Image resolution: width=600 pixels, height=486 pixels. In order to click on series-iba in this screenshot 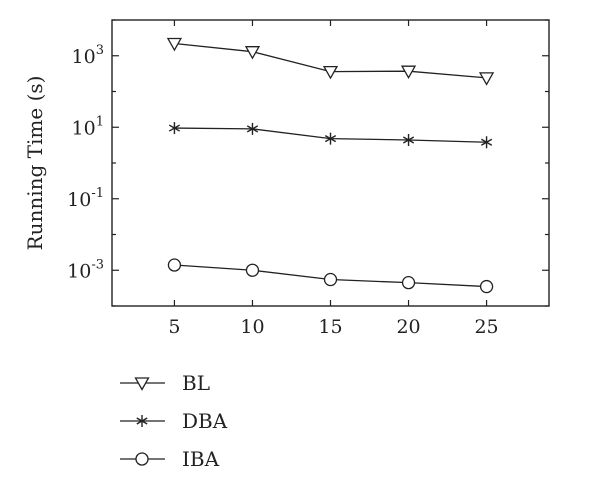, I will do `click(330, 276)`.